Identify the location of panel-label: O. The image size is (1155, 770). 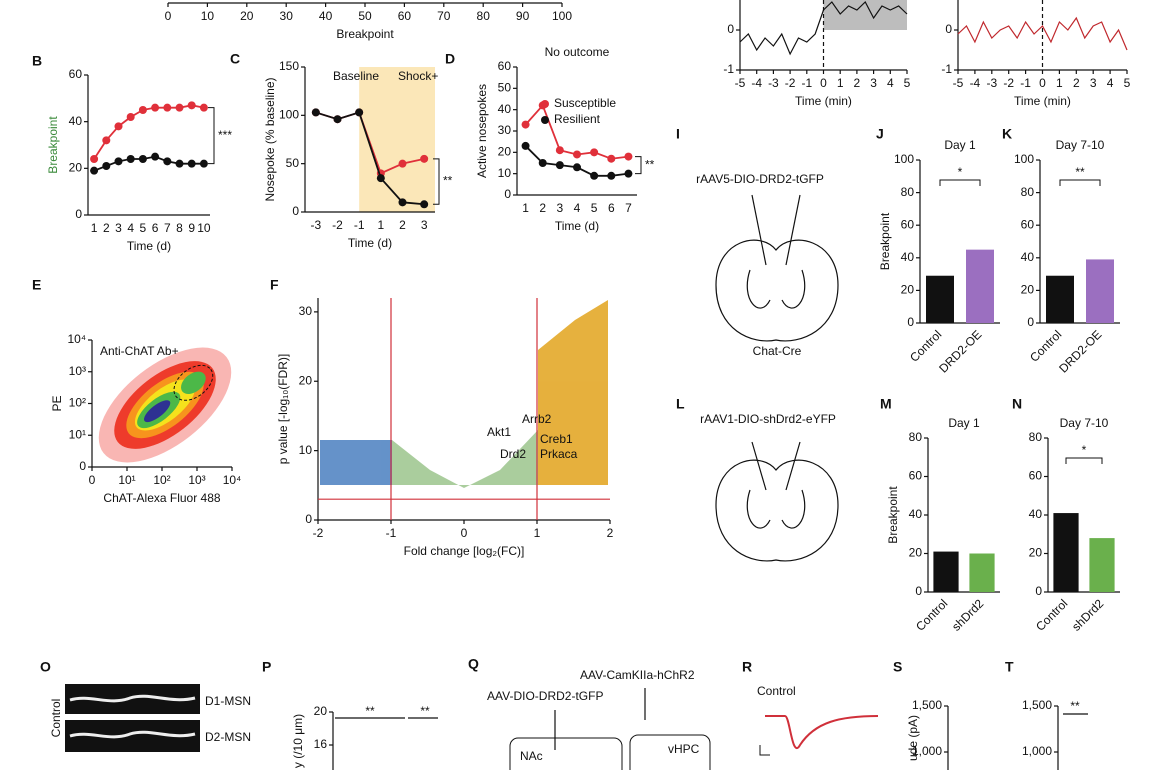
(45, 667).